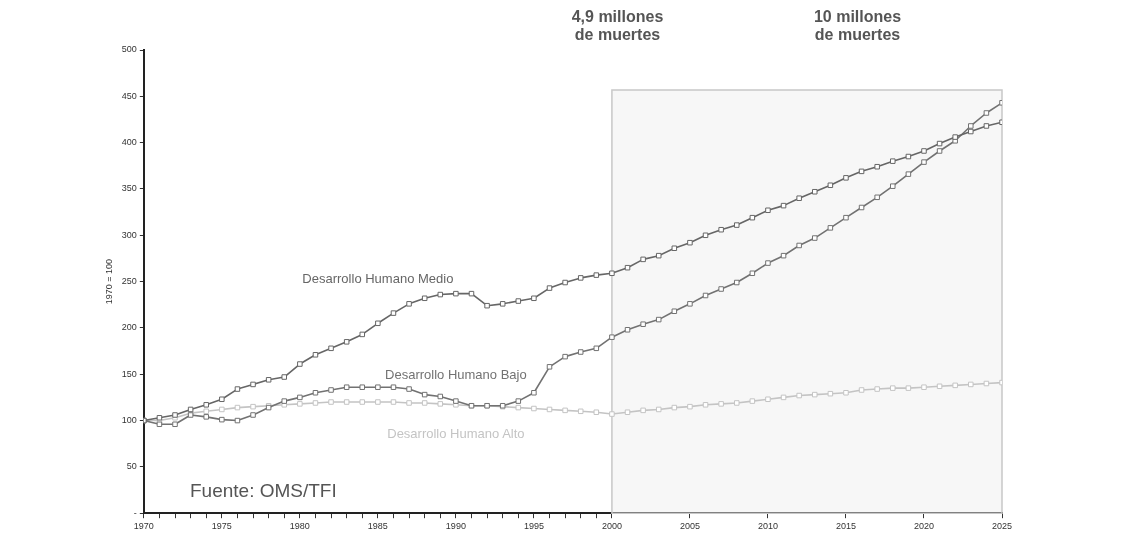  I want to click on y-tick-label: 150, so click(129, 373).